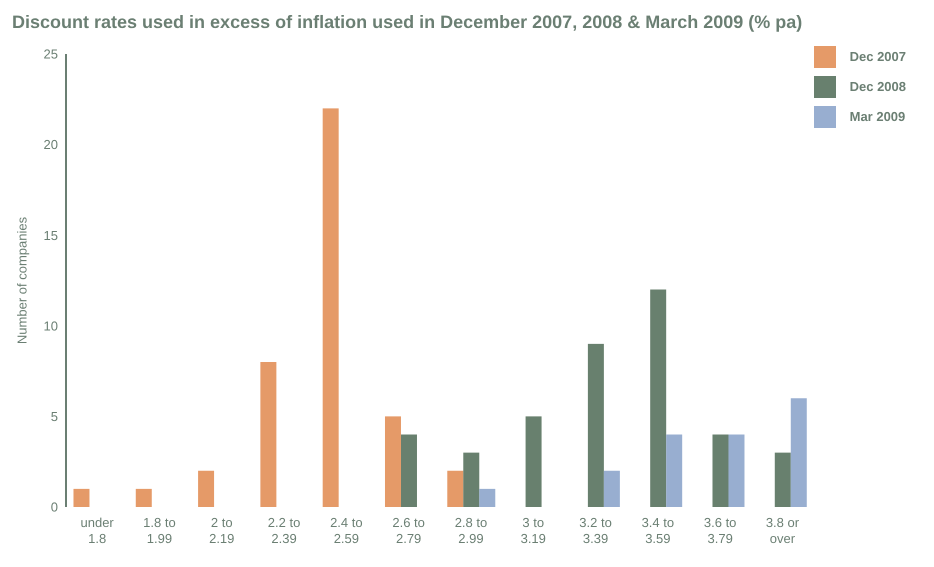 The image size is (934, 567). I want to click on y-tick-label: 5, so click(54, 416).